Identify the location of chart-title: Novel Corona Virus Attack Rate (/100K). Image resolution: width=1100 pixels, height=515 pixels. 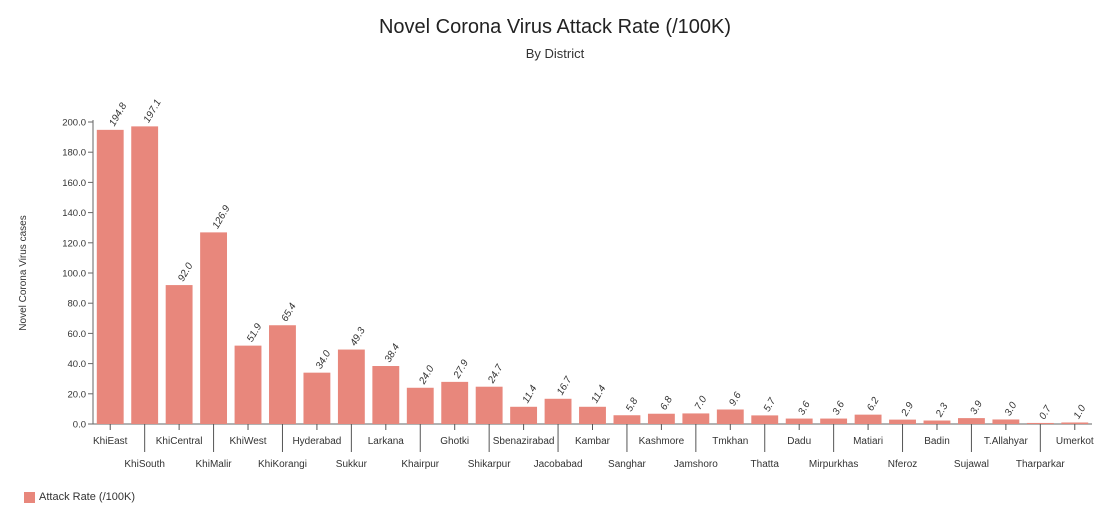
(555, 27).